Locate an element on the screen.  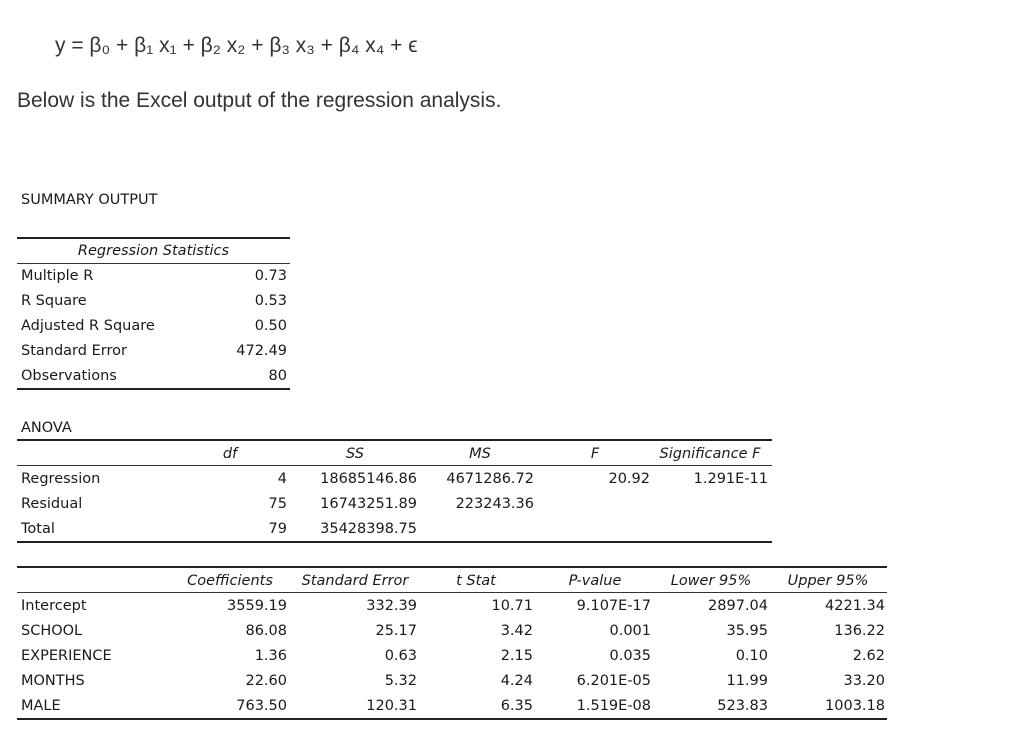
stat-label: Adjusted R Square is located at coordinates (88, 326).